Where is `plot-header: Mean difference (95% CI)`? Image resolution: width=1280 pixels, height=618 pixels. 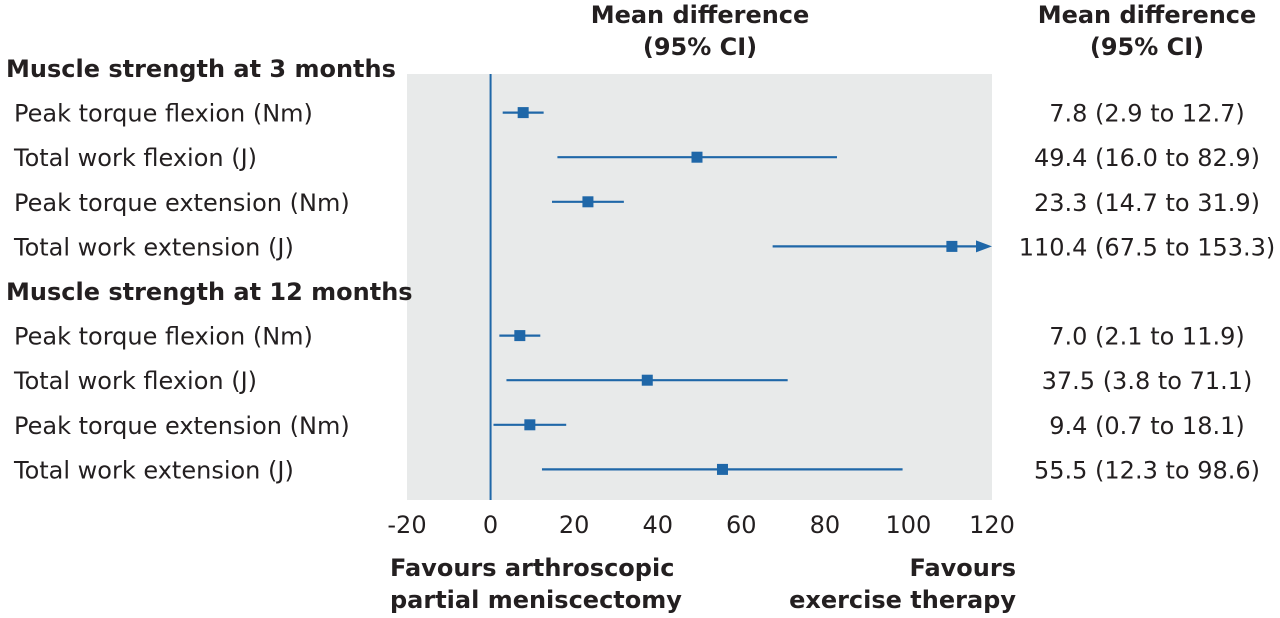 plot-header: Mean difference (95% CI) is located at coordinates (700, 31).